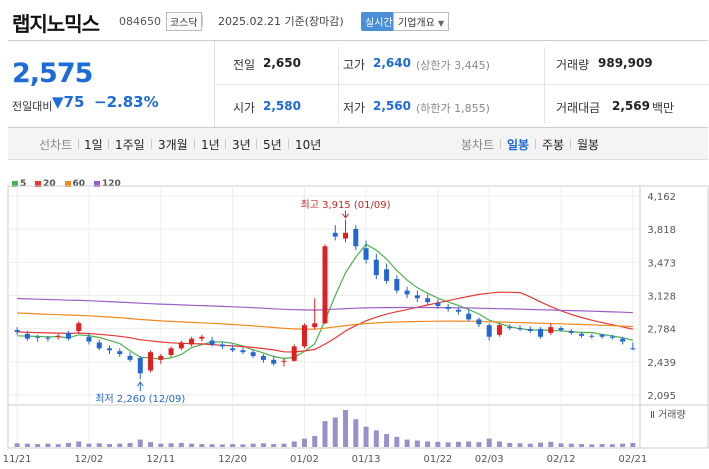 The width and height of the screenshot is (709, 469). I want to click on tab-period-10y: 10년, so click(308, 145).